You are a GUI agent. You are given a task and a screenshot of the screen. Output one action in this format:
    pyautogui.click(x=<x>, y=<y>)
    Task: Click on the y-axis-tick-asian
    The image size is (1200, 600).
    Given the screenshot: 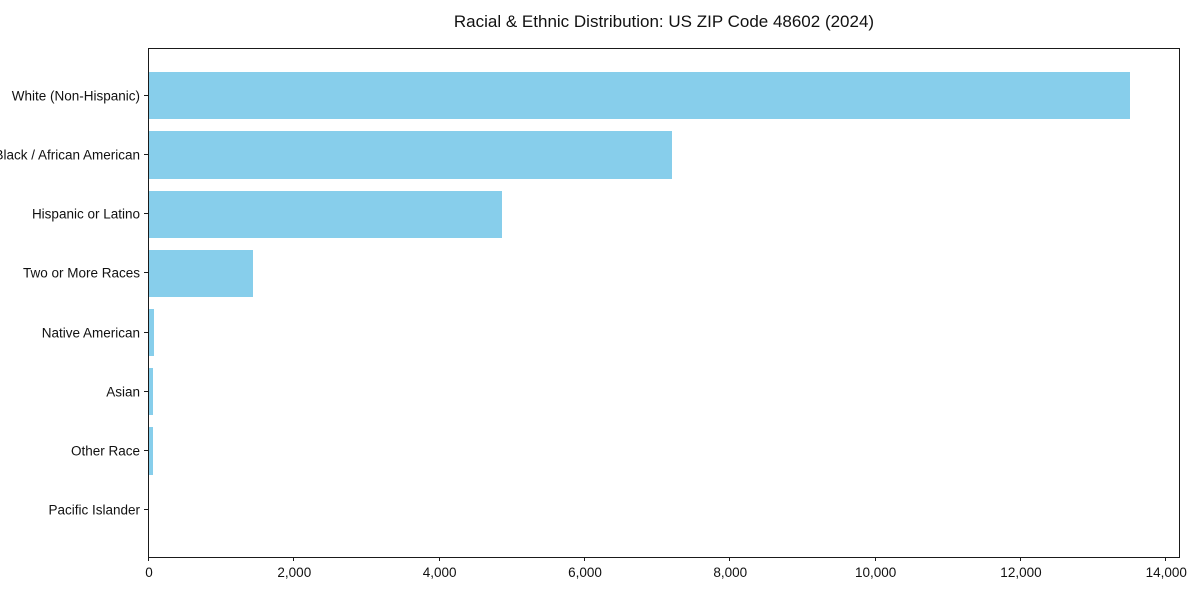 What is the action you would take?
    pyautogui.click(x=146, y=391)
    